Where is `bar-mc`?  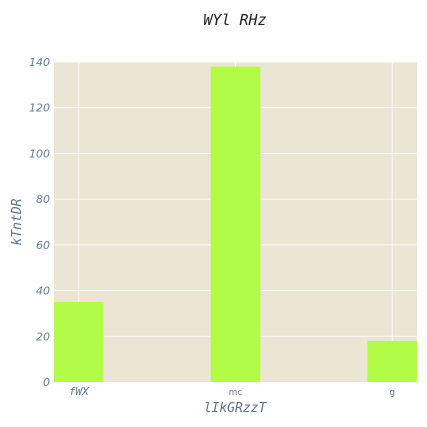
bar-mc is located at coordinates (235, 224).